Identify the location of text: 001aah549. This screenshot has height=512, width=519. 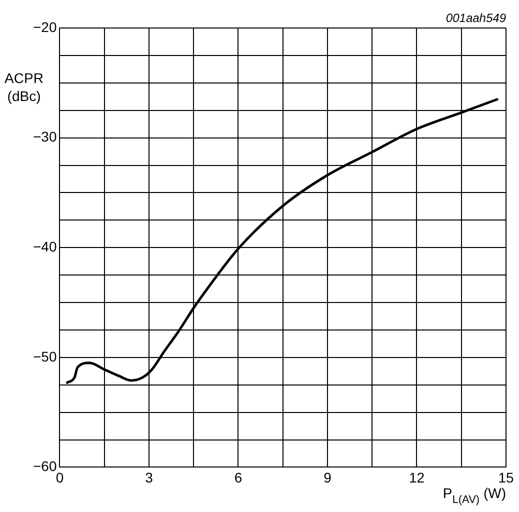
(476, 18).